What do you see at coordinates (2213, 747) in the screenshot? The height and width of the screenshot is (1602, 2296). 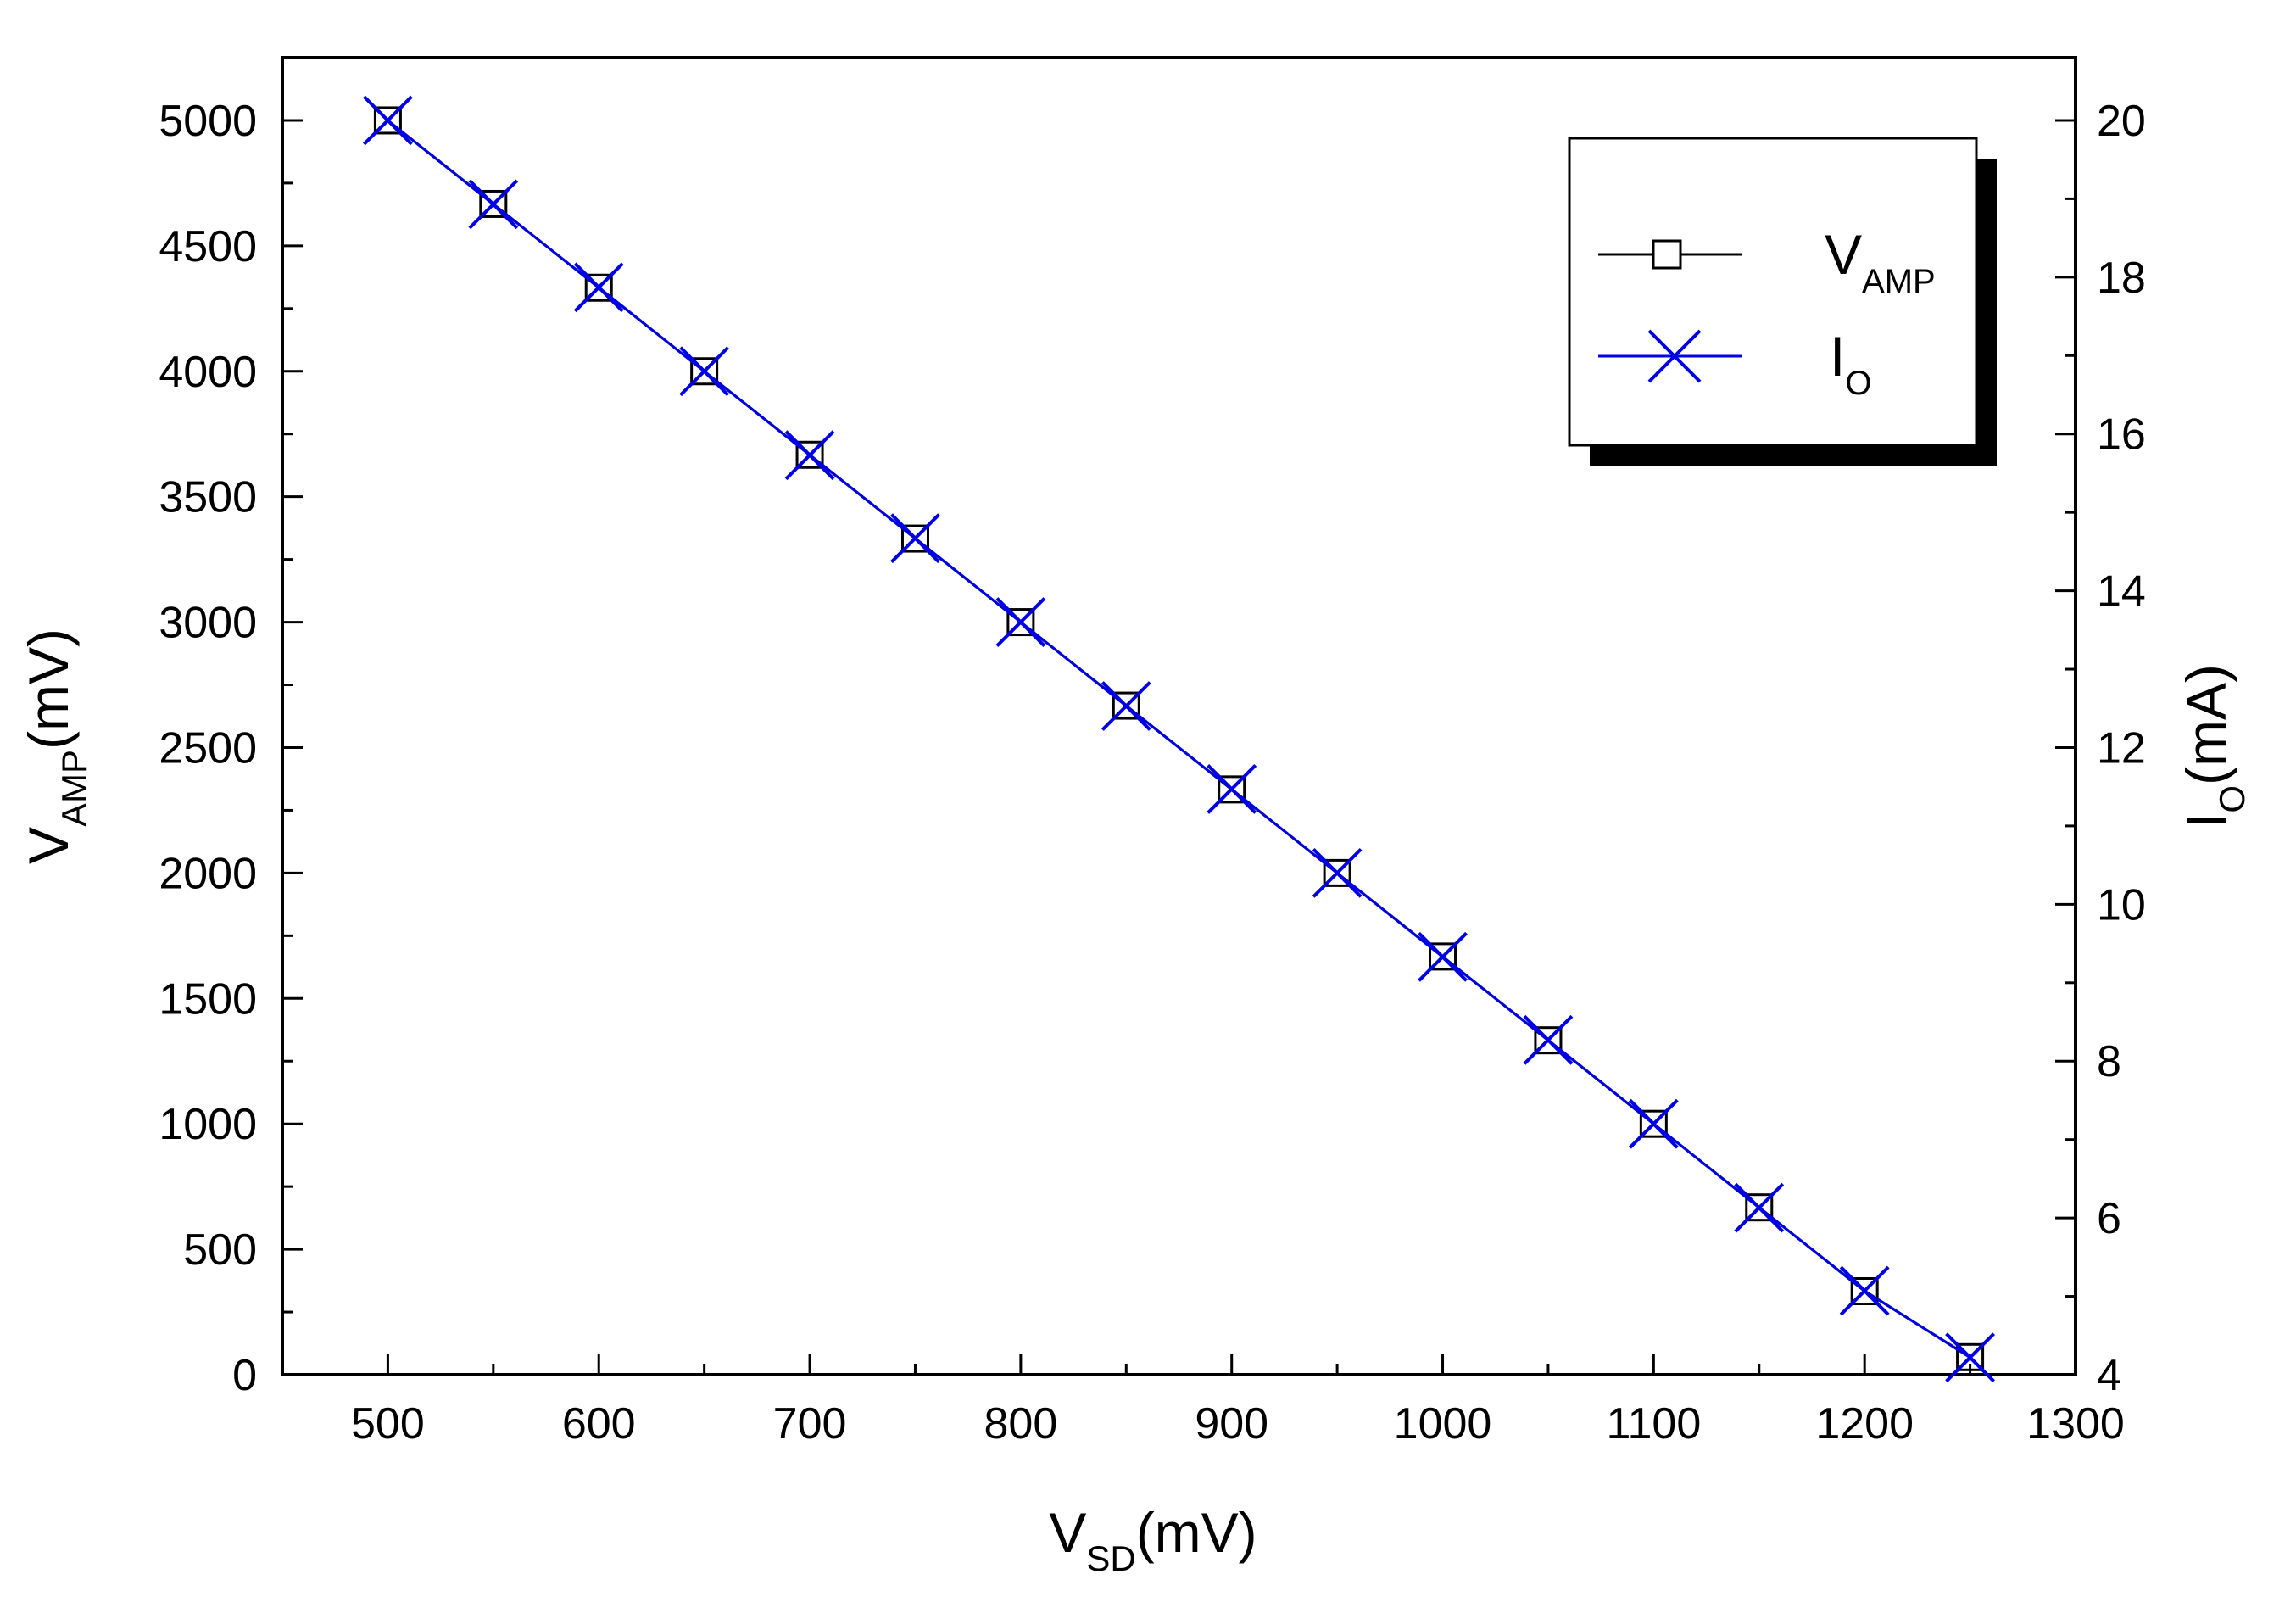 I see `y2-axis-title: IO(mA)` at bounding box center [2213, 747].